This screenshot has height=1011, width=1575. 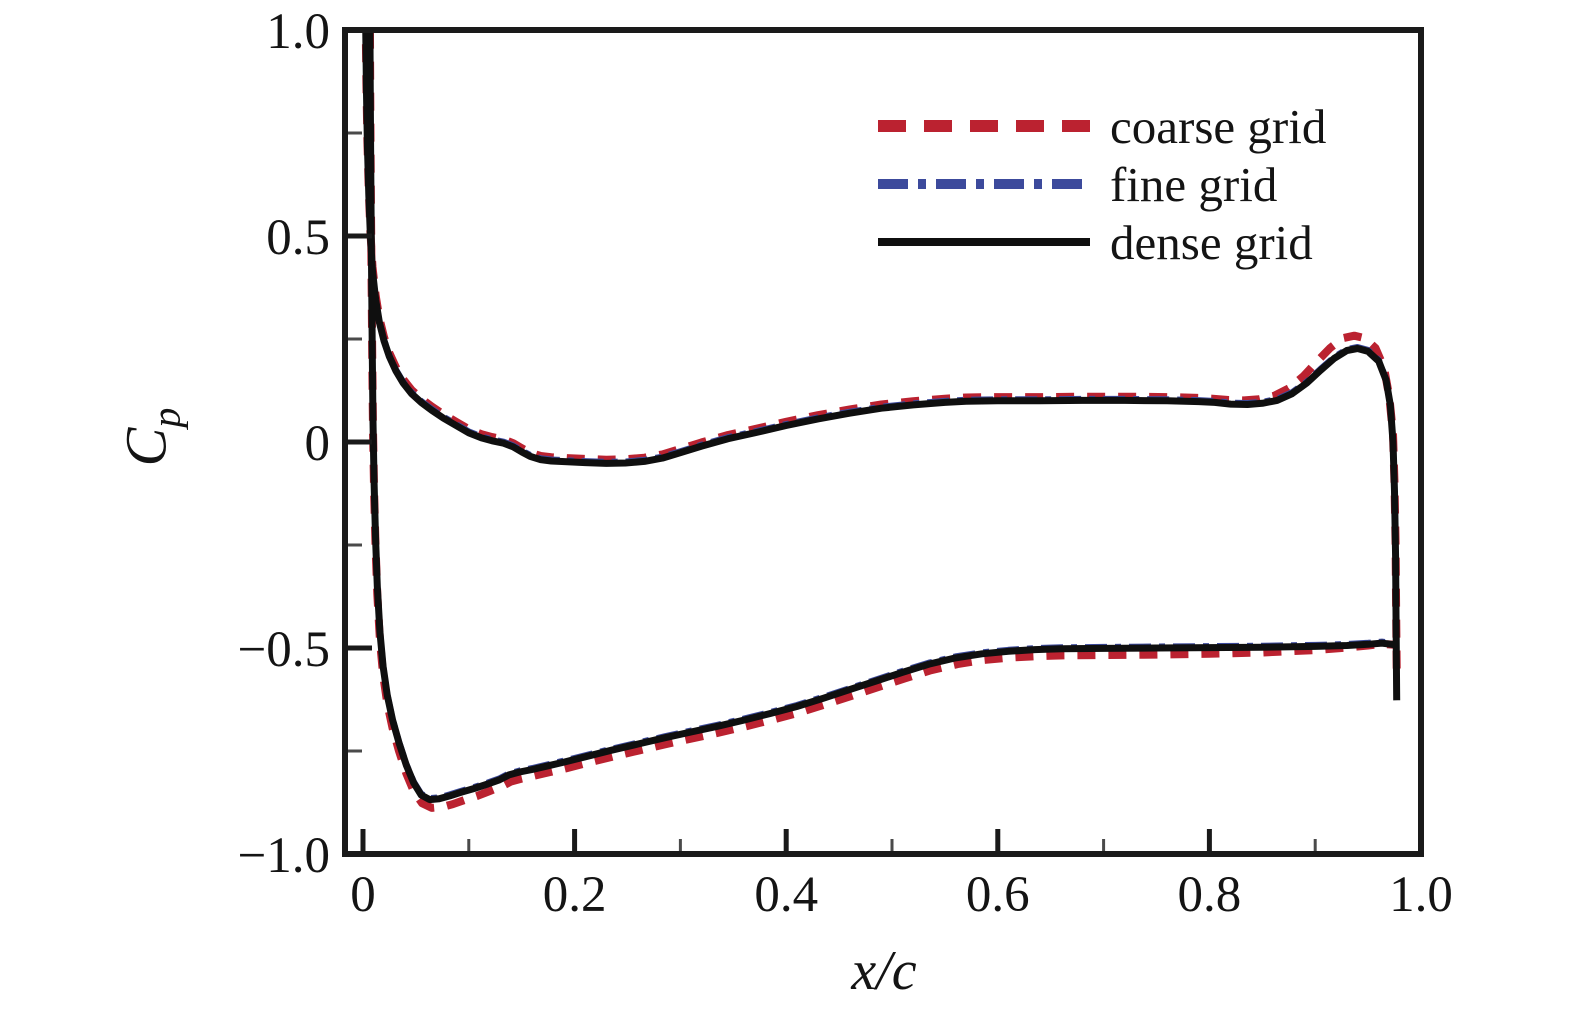 I want to click on legend-item-fine-grid: fine grid, so click(x=1101, y=184).